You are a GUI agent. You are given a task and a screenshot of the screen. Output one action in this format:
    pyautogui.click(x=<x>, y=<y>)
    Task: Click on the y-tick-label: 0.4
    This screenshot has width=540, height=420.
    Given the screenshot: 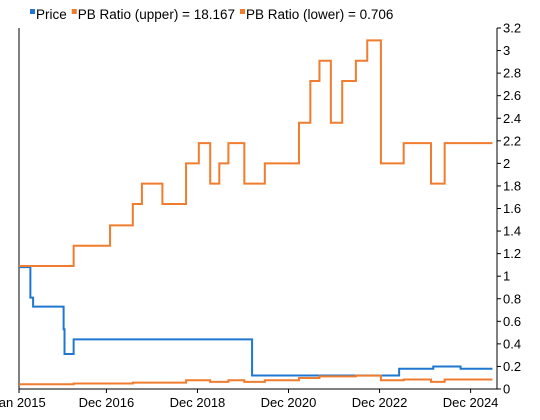 What is the action you would take?
    pyautogui.click(x=512, y=343)
    